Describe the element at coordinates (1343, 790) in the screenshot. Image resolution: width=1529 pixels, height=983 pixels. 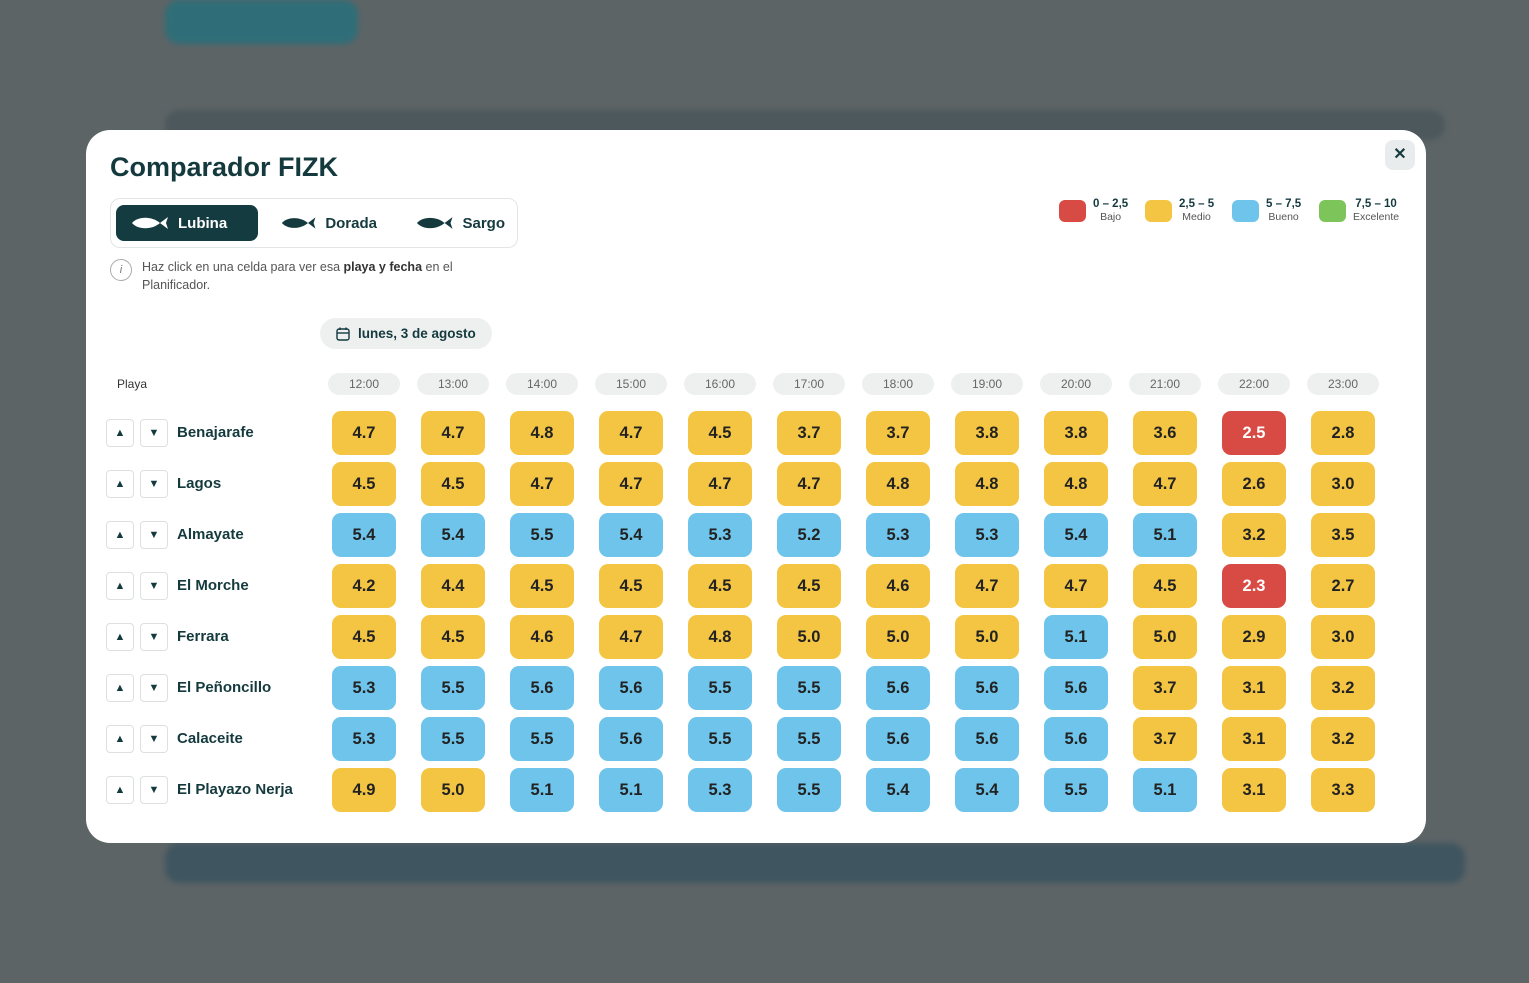
I see `score-cell: 3.3` at that location.